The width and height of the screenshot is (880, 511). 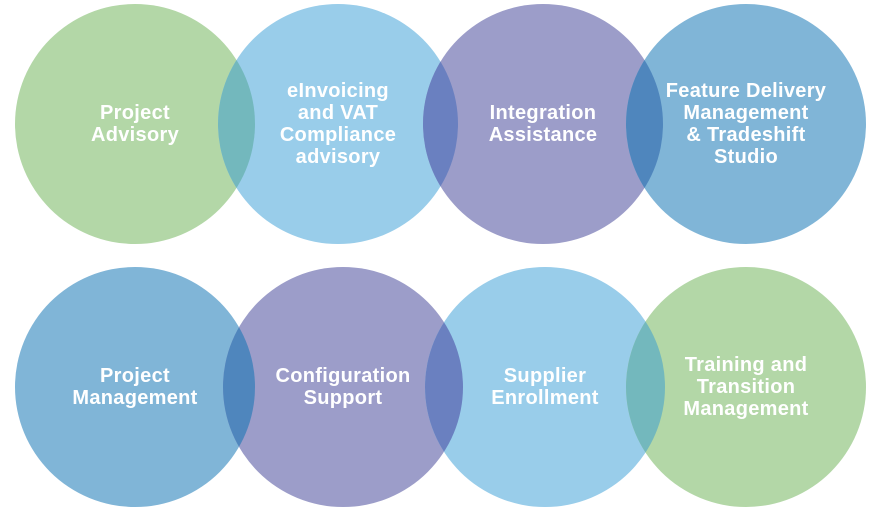 What do you see at coordinates (746, 91) in the screenshot?
I see `label-line: Feature Delivery` at bounding box center [746, 91].